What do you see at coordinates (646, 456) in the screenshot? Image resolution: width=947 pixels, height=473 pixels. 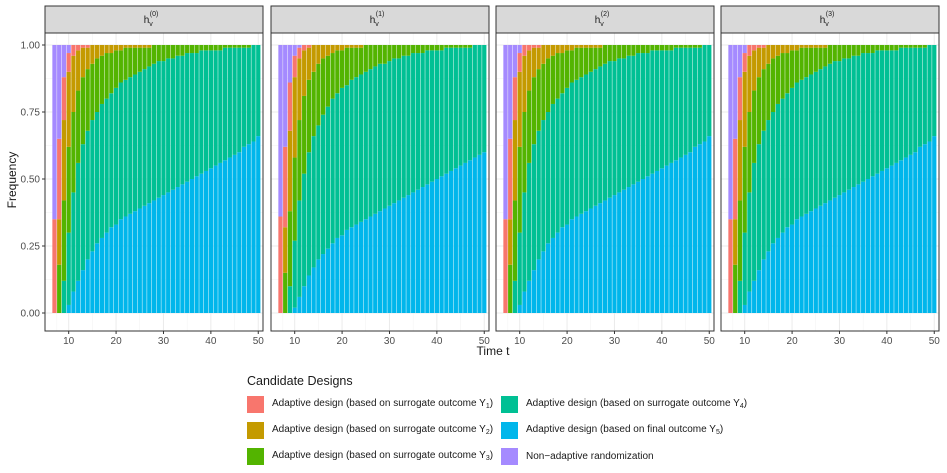 I see `legend-item-na: Non−adaptive randomization` at bounding box center [646, 456].